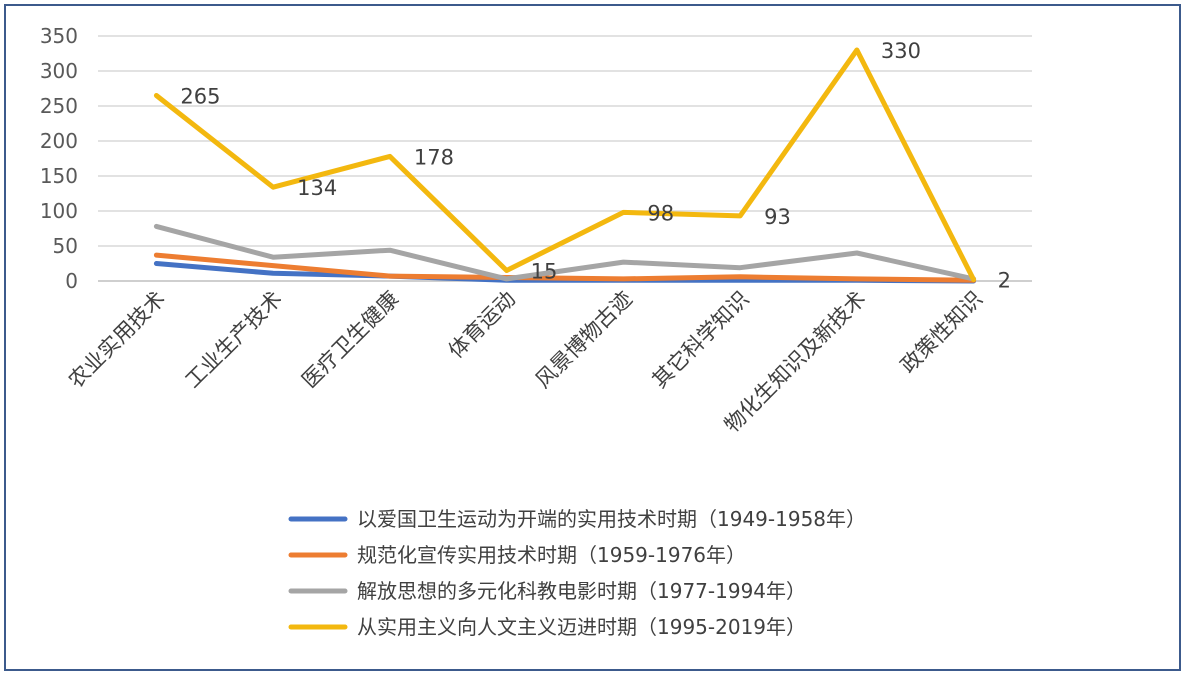  Describe the element at coordinates (581, 627) in the screenshot. I see `legend-label: 从实用主义向人文主义迈进时期（1995-2019年）` at that location.